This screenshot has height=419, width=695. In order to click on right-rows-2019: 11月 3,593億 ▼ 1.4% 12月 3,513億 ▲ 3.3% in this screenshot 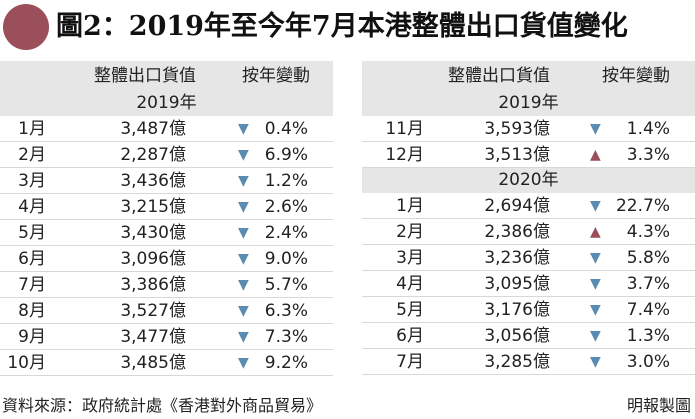, I will do `click(528, 142)`.